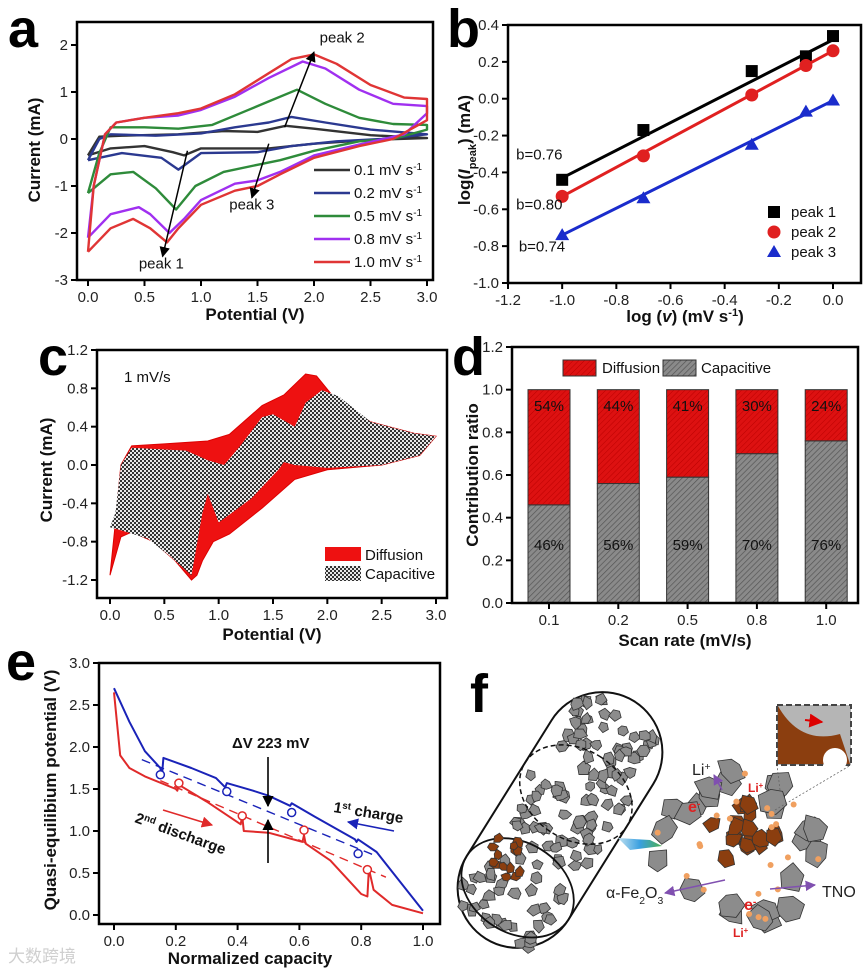  Describe the element at coordinates (61, 186) in the screenshot. I see `y-tick-label: -1` at that location.